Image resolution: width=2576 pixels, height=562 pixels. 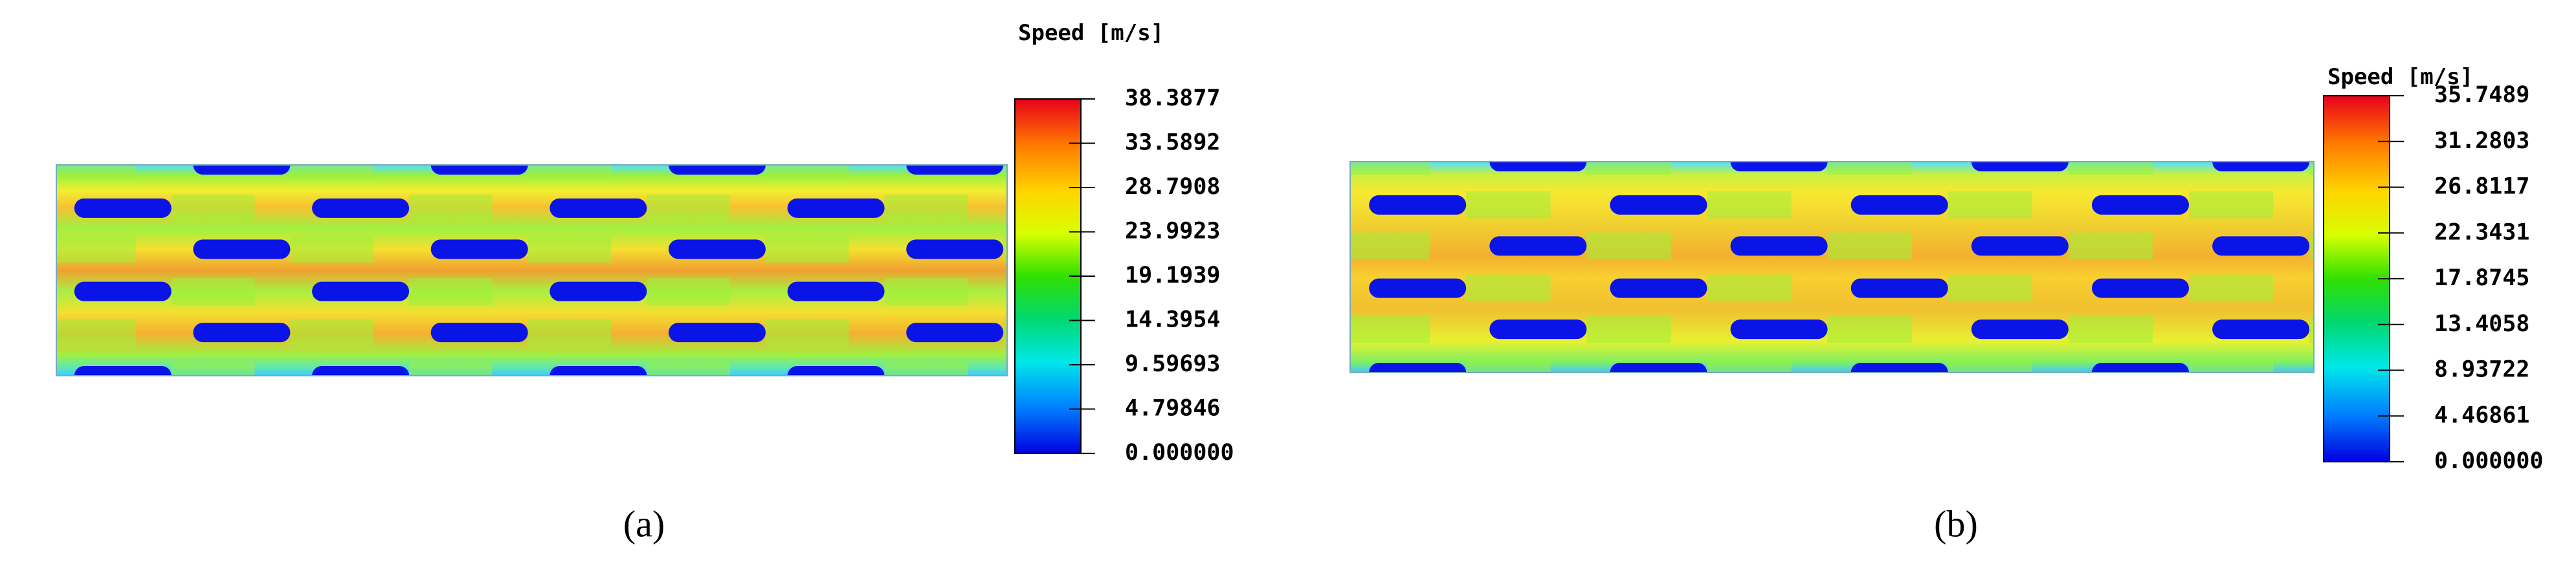 I want to click on caption: (b), so click(x=1956, y=524).